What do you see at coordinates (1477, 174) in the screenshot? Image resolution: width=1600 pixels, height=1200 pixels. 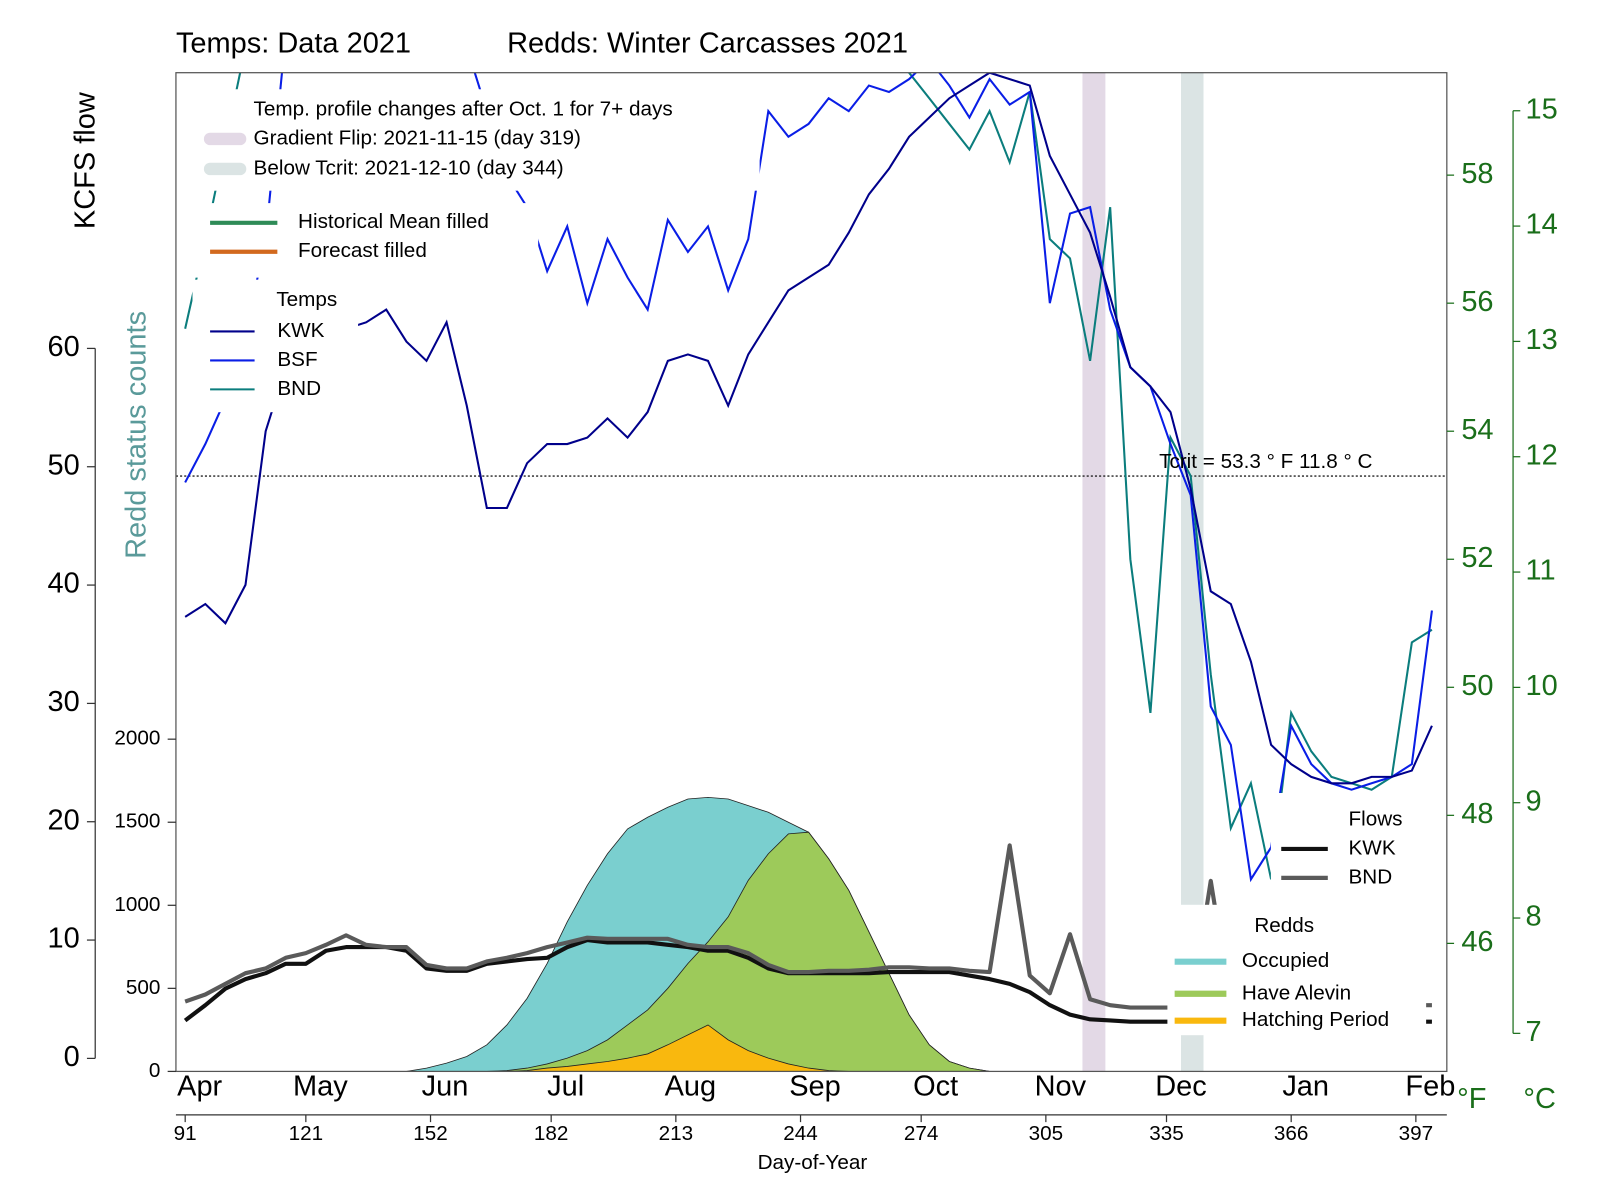 I see `y2-tick-label: 58` at bounding box center [1477, 174].